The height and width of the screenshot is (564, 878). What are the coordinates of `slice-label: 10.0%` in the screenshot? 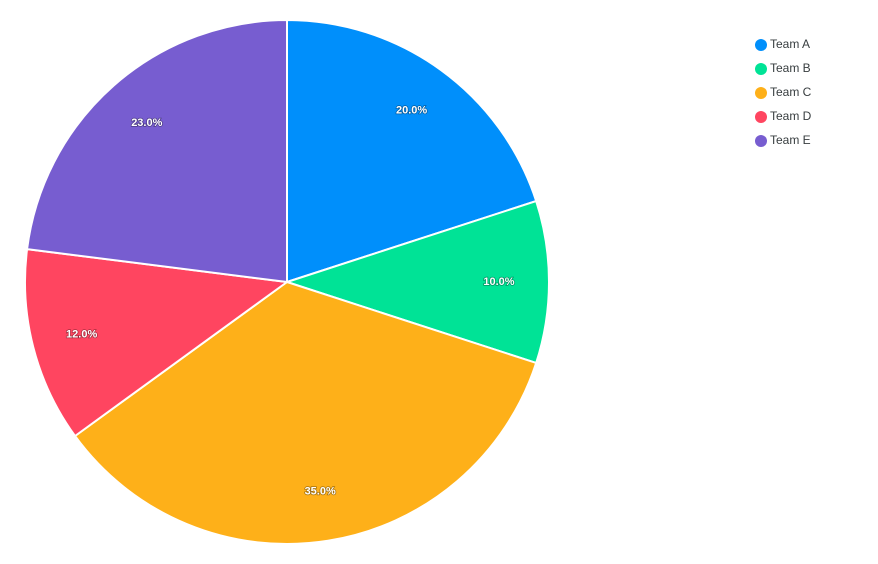 It's located at (498, 282).